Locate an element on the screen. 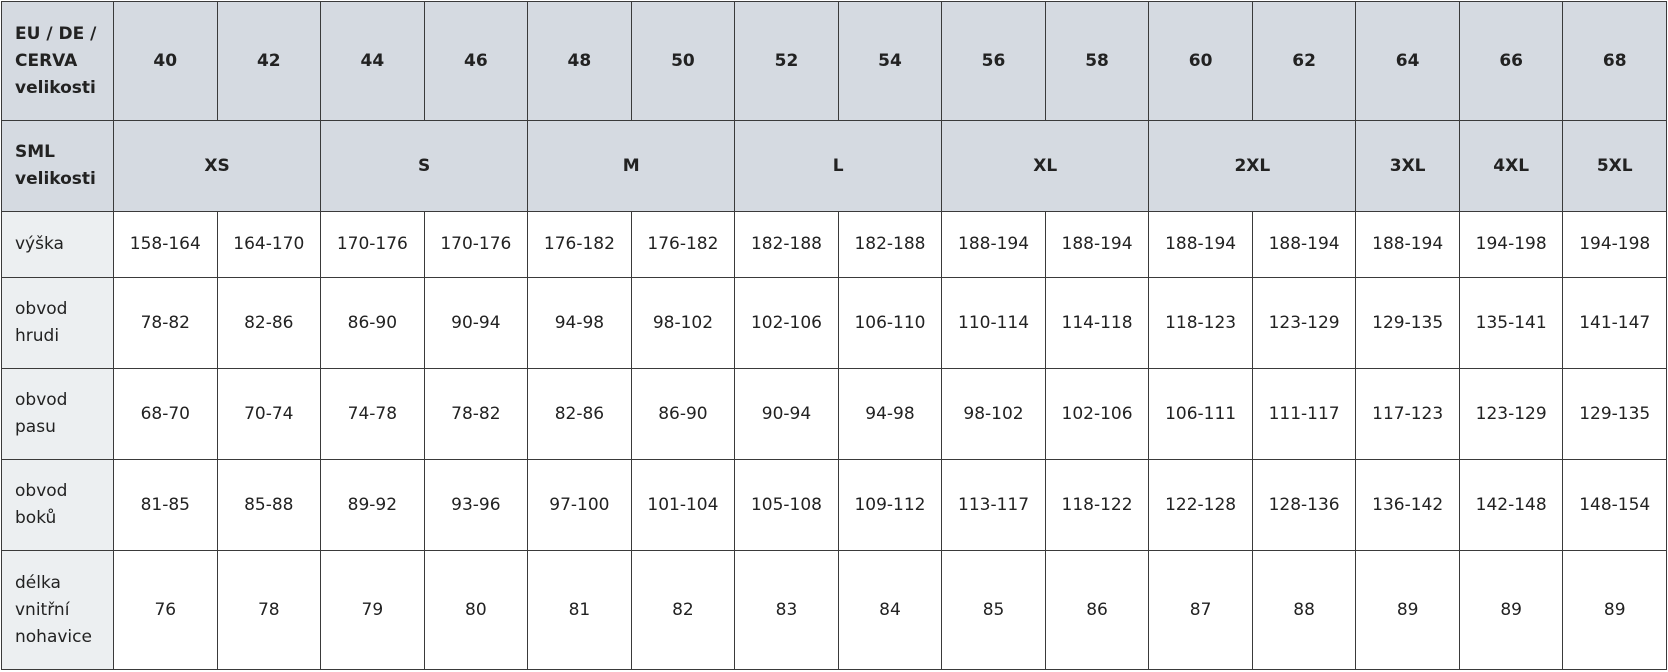 The width and height of the screenshot is (1668, 672). measure-cell: 80 is located at coordinates (476, 610).